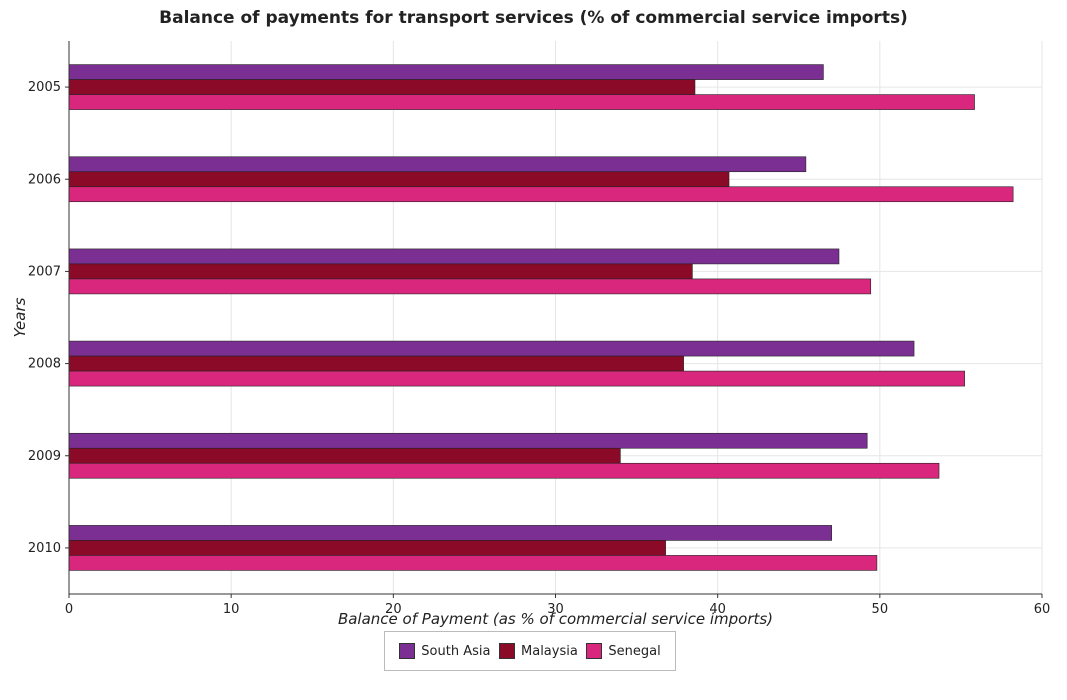 Image resolution: width=1067 pixels, height=700 pixels. What do you see at coordinates (437, 164) in the screenshot?
I see `bar-south-asia-2006` at bounding box center [437, 164].